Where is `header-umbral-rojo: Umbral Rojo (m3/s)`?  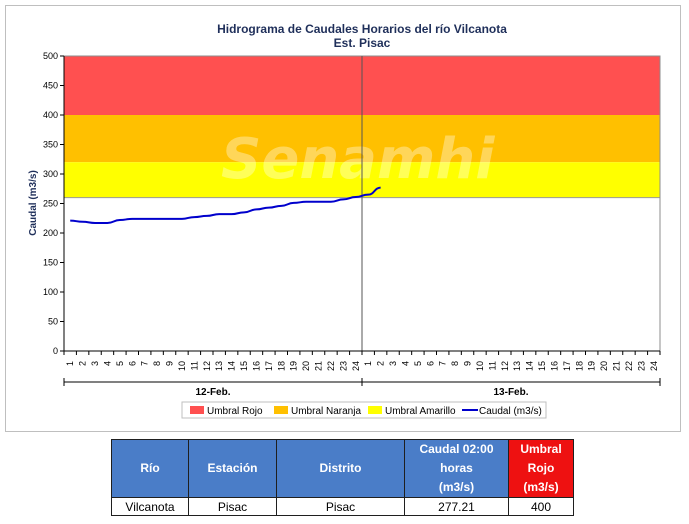 header-umbral-rojo: Umbral Rojo (m3/s) is located at coordinates (541, 468).